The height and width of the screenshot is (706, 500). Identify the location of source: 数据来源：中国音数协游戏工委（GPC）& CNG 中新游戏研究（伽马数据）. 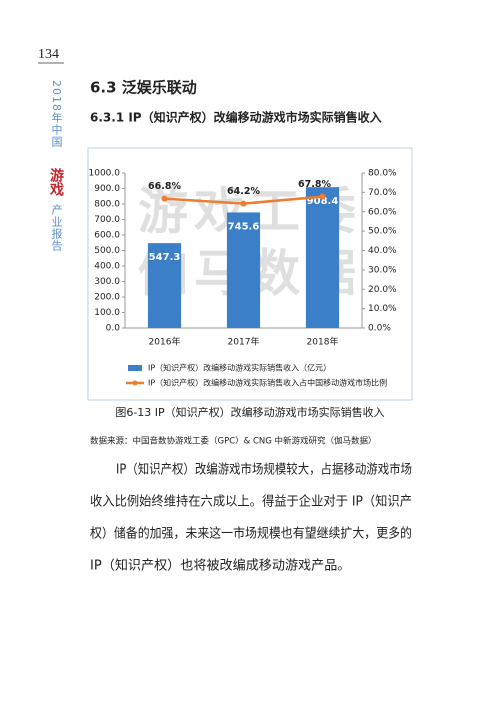
(233, 441).